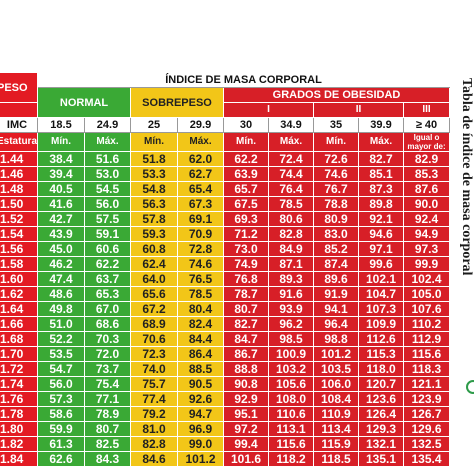 Image resolution: width=474 pixels, height=474 pixels. What do you see at coordinates (427, 294) in the screenshot?
I see `weight-cell: 105.0` at bounding box center [427, 294].